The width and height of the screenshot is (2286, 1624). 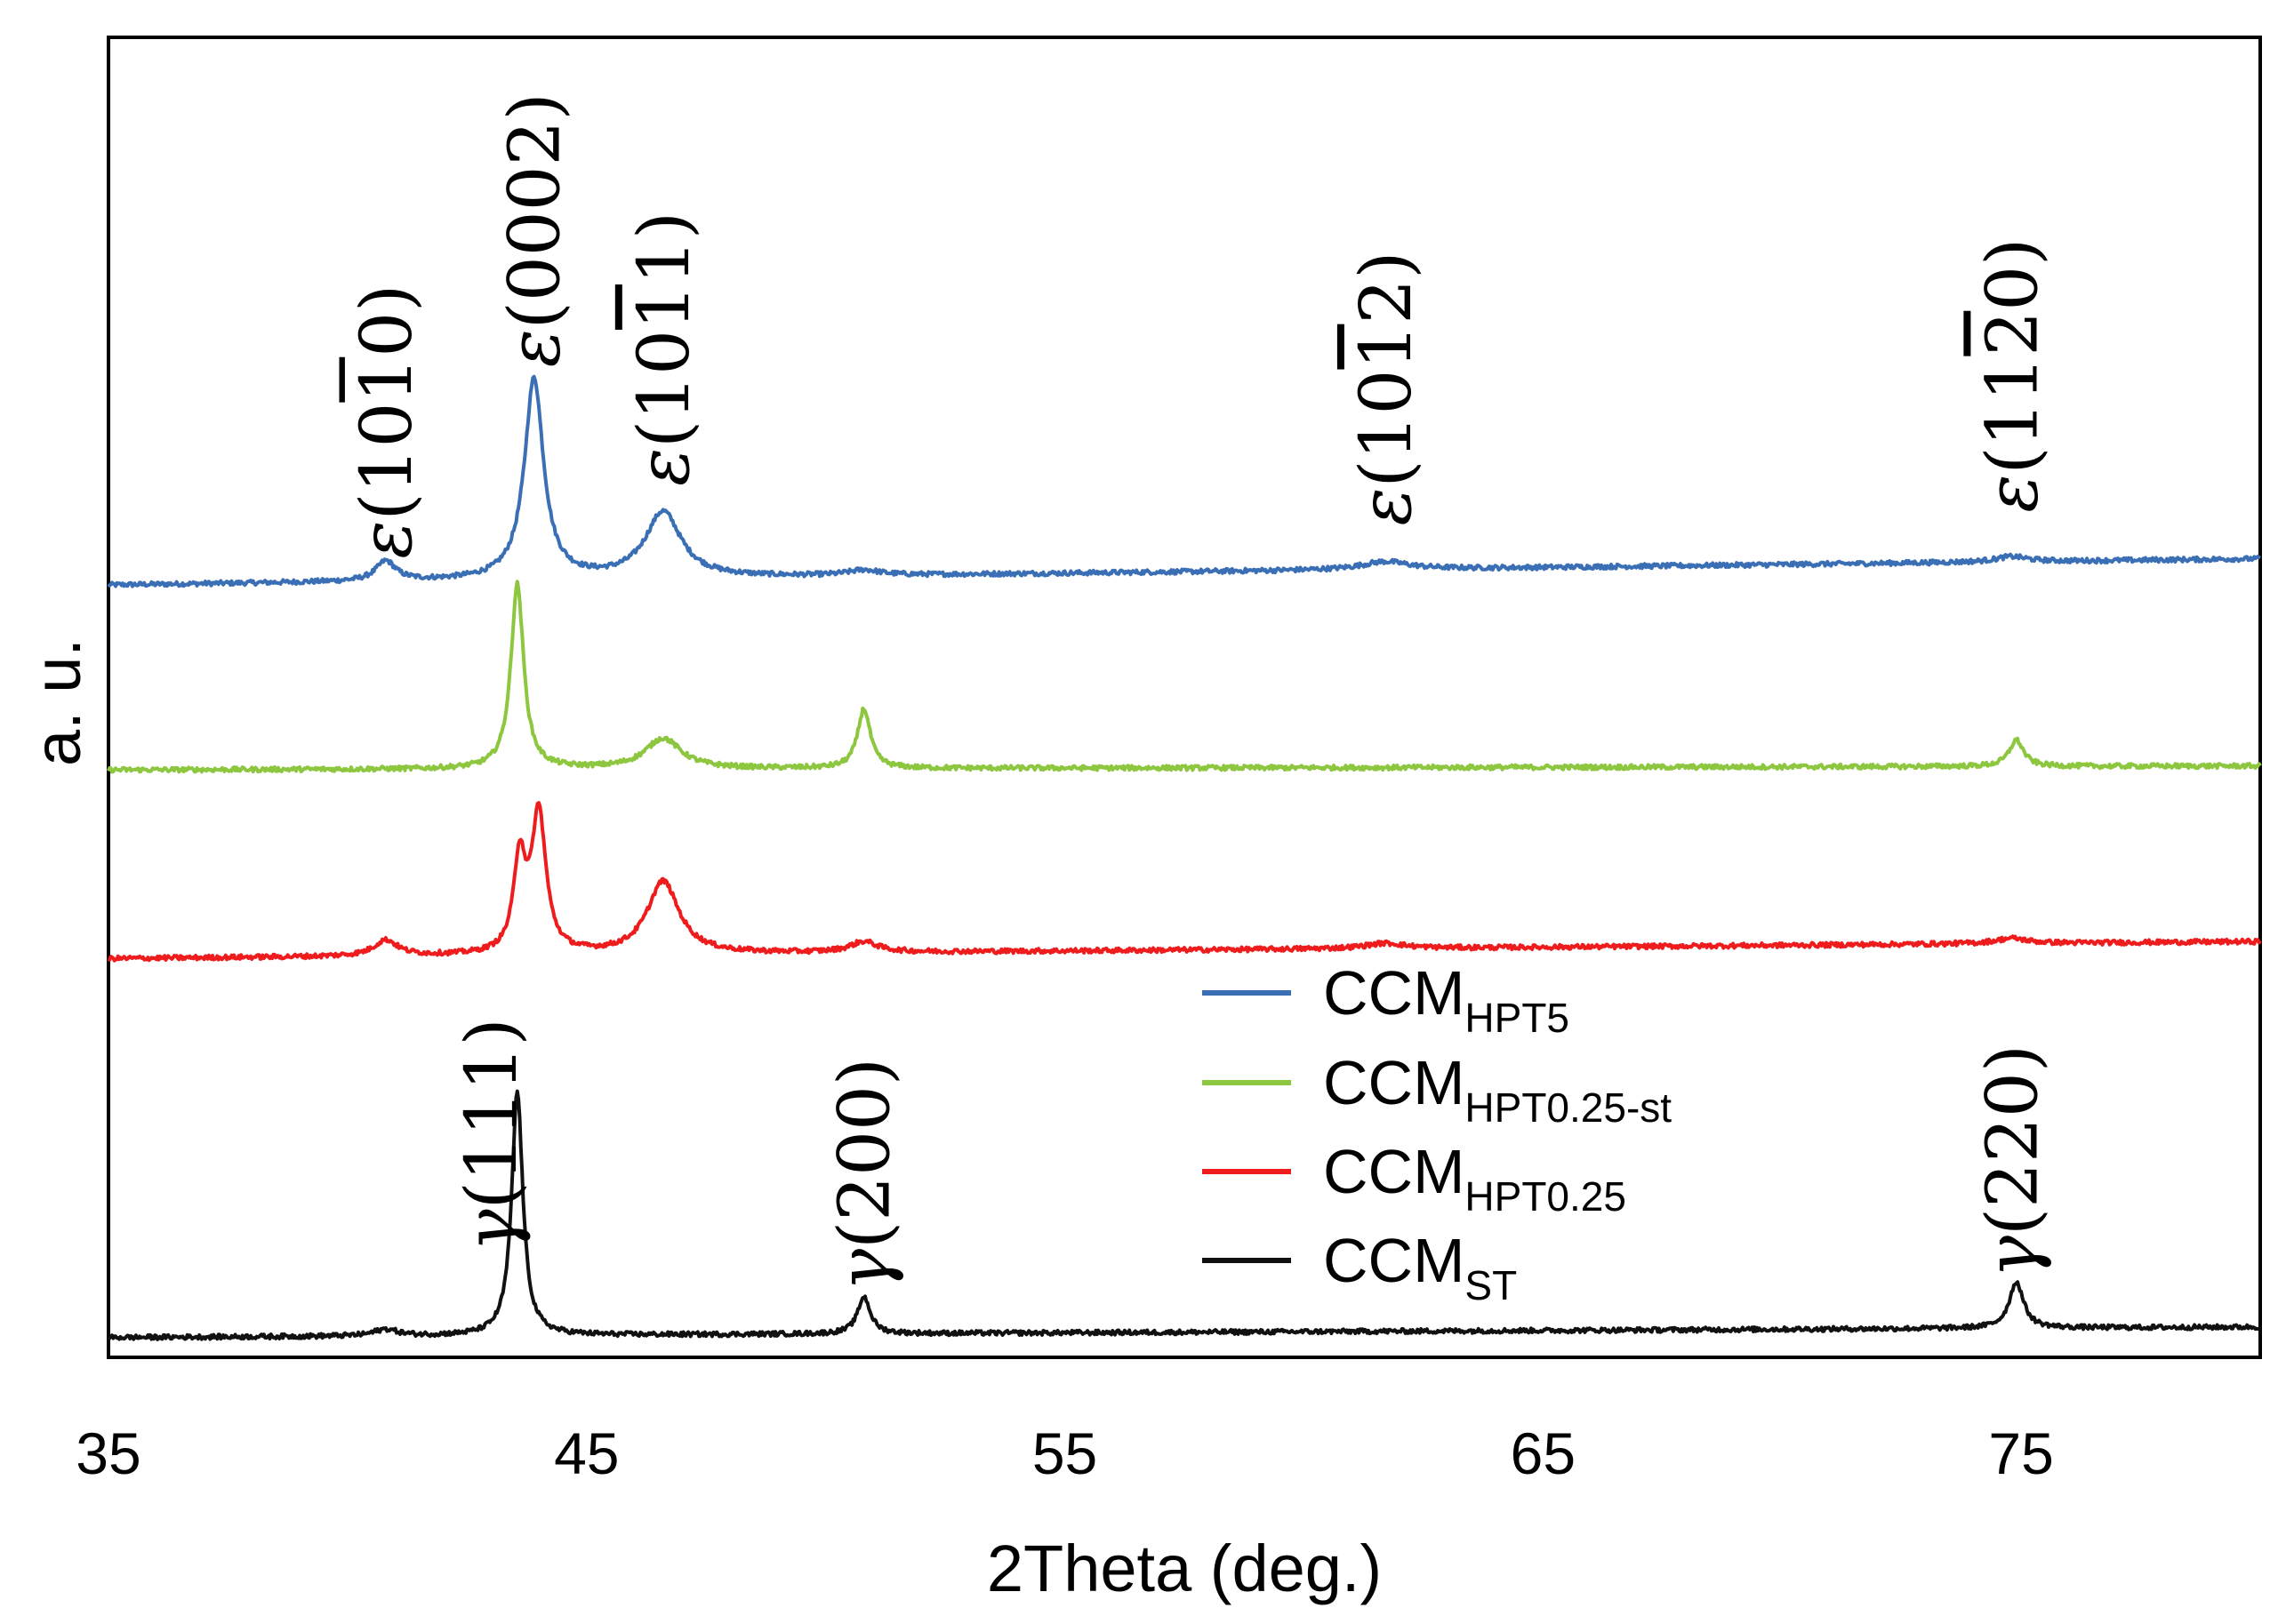 I want to click on peak-label-6: γ(200), so click(x=864, y=1175).